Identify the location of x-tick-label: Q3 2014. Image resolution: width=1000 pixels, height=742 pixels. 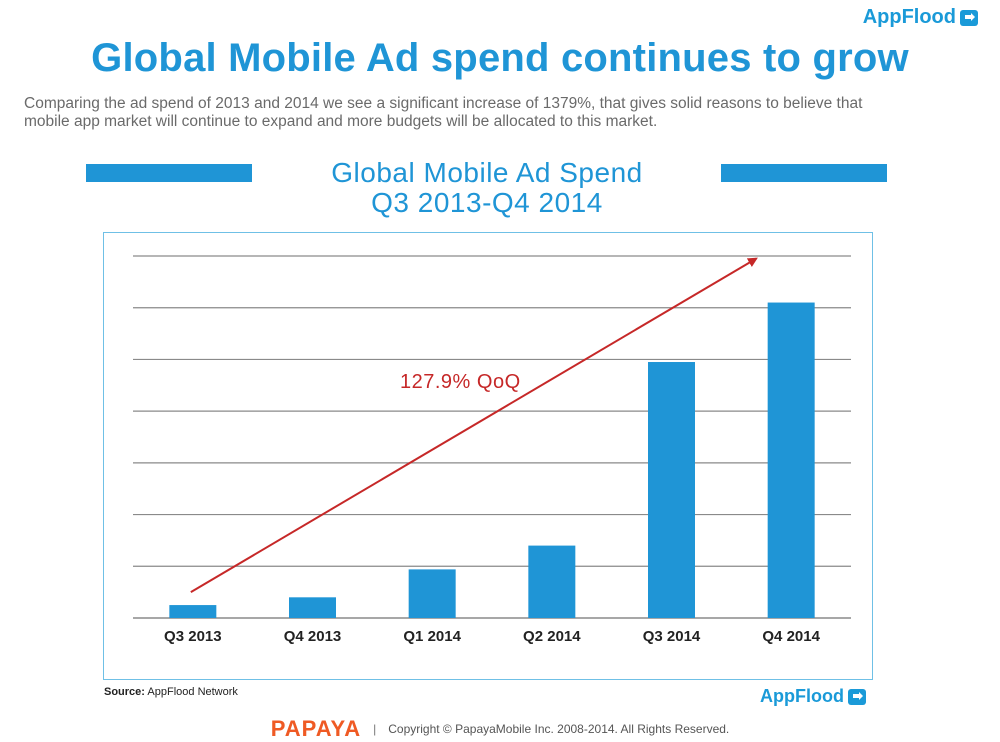
(672, 636).